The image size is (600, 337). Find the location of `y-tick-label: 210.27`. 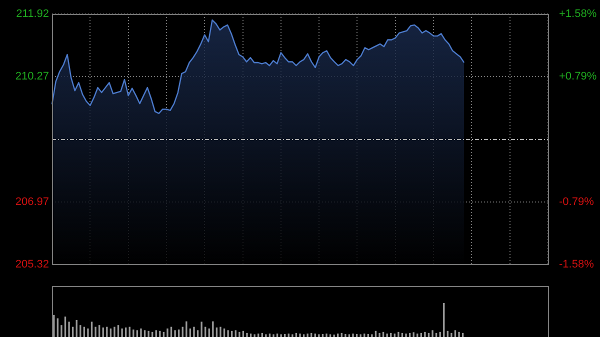

y-tick-label: 210.27 is located at coordinates (32, 76).